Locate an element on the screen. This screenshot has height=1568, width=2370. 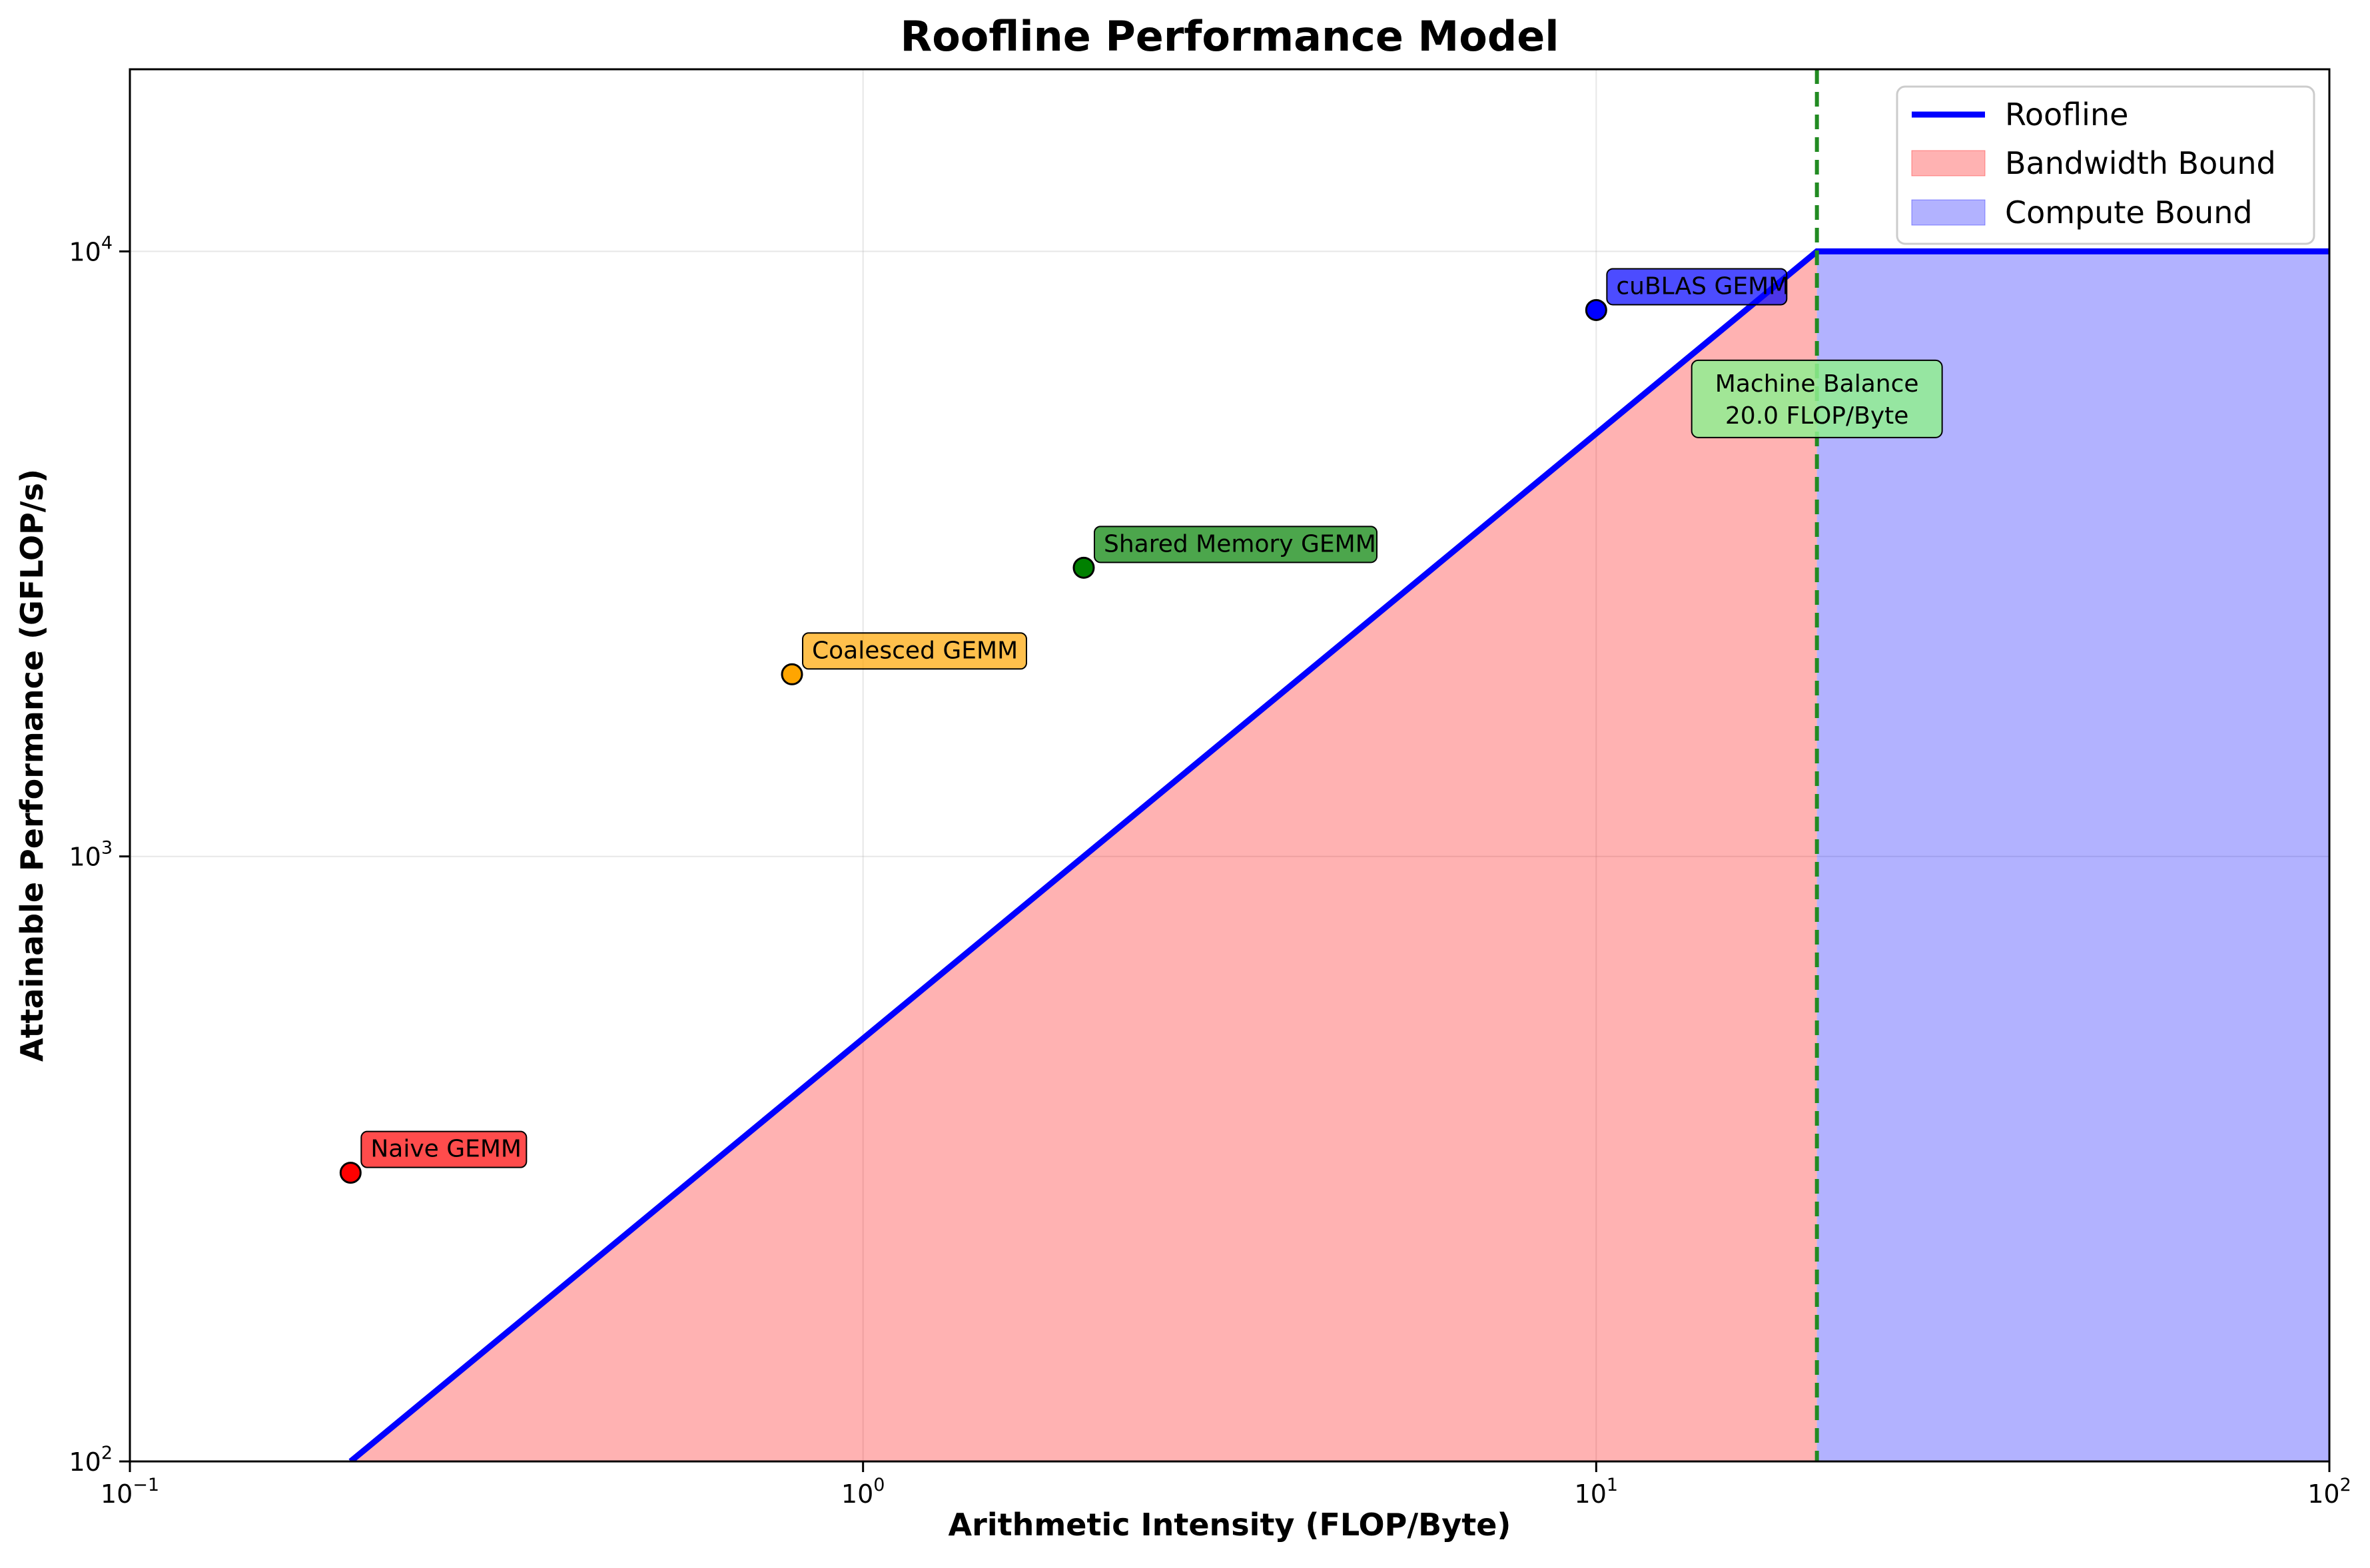
legend-compute-bound: Compute Bound is located at coordinates (2129, 213).